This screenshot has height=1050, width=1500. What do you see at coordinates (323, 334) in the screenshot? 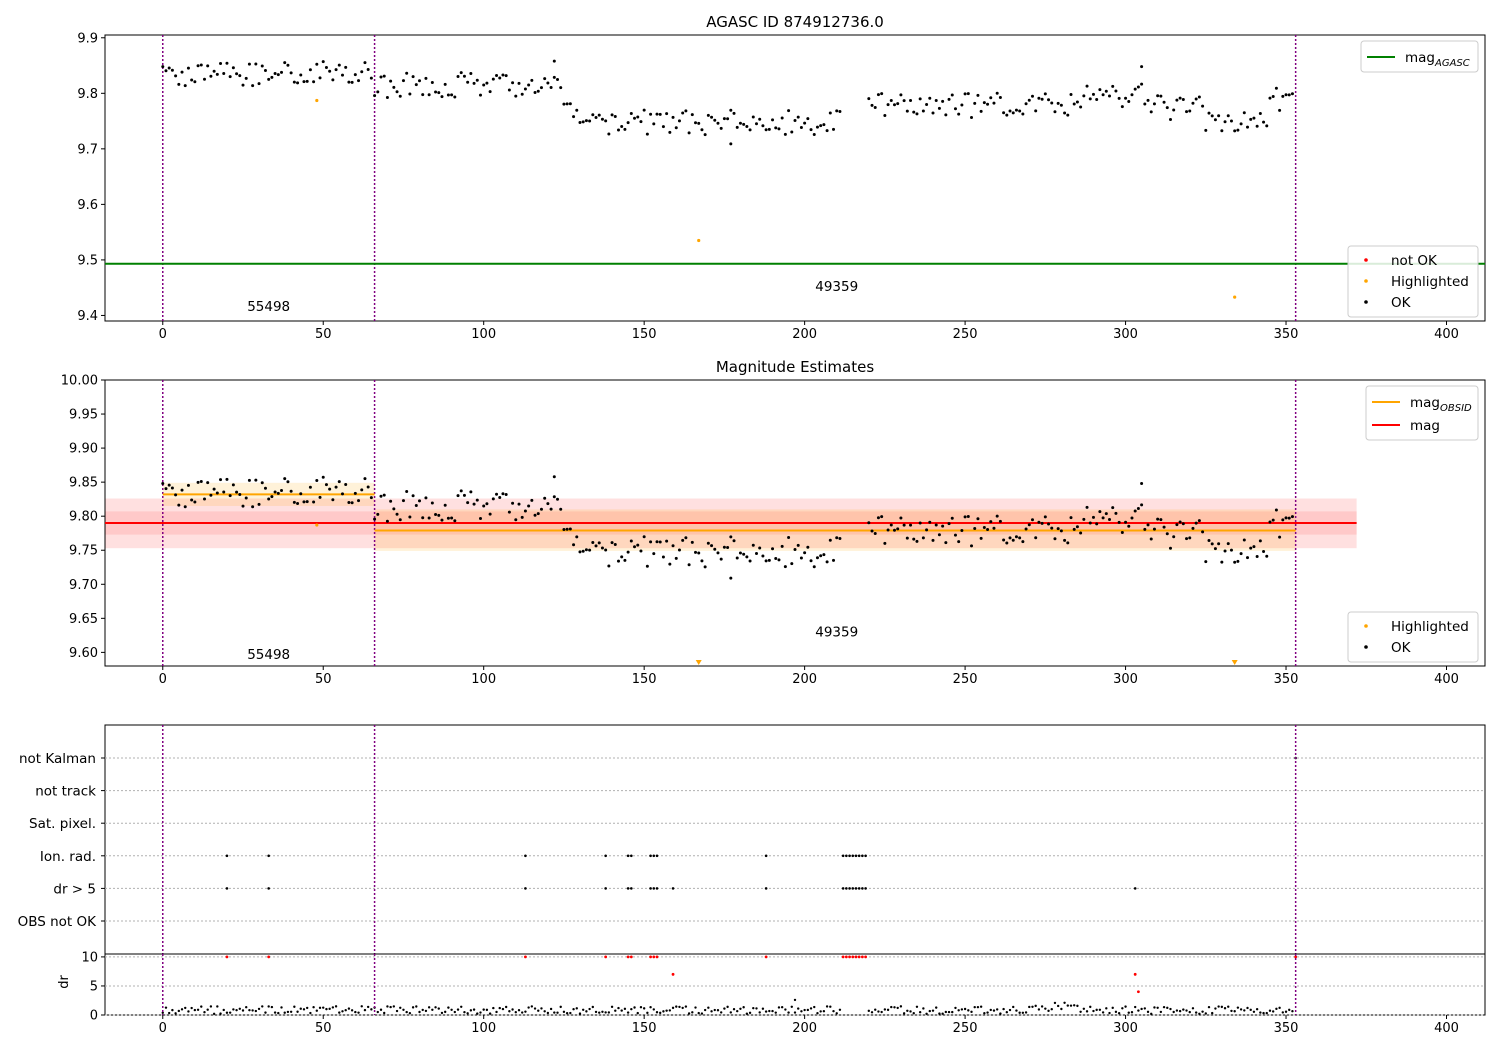
I see `p1-xtick-label: 50` at bounding box center [323, 334].